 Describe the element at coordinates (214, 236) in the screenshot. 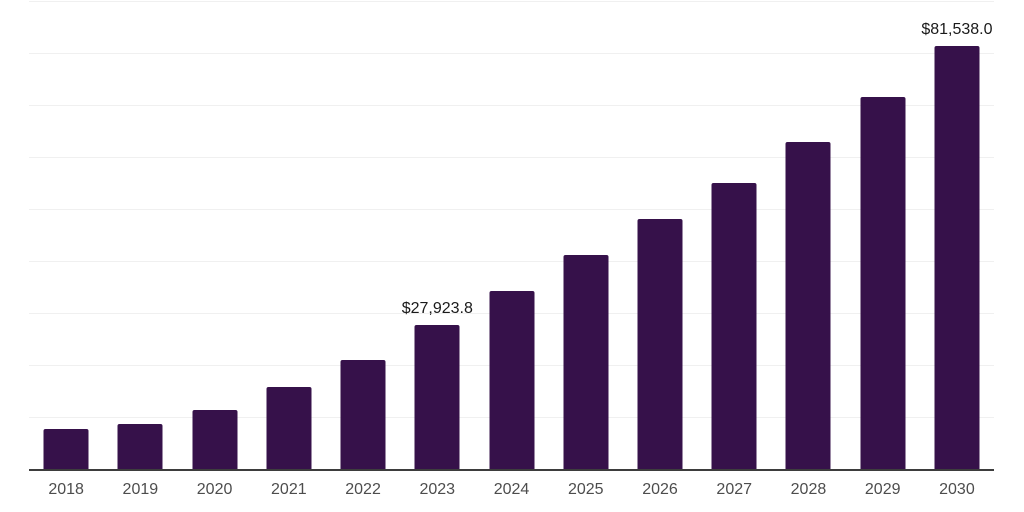

I see `bar-slot-2020` at that location.